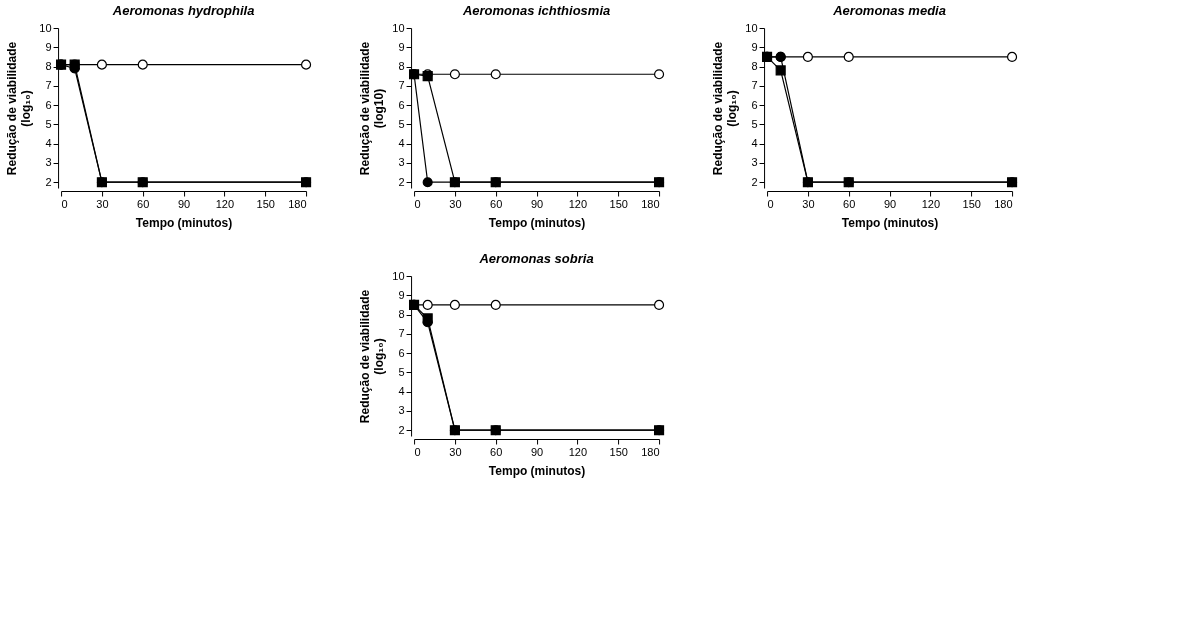  I want to click on chart-title: Aeromonas media, so click(889, 10).